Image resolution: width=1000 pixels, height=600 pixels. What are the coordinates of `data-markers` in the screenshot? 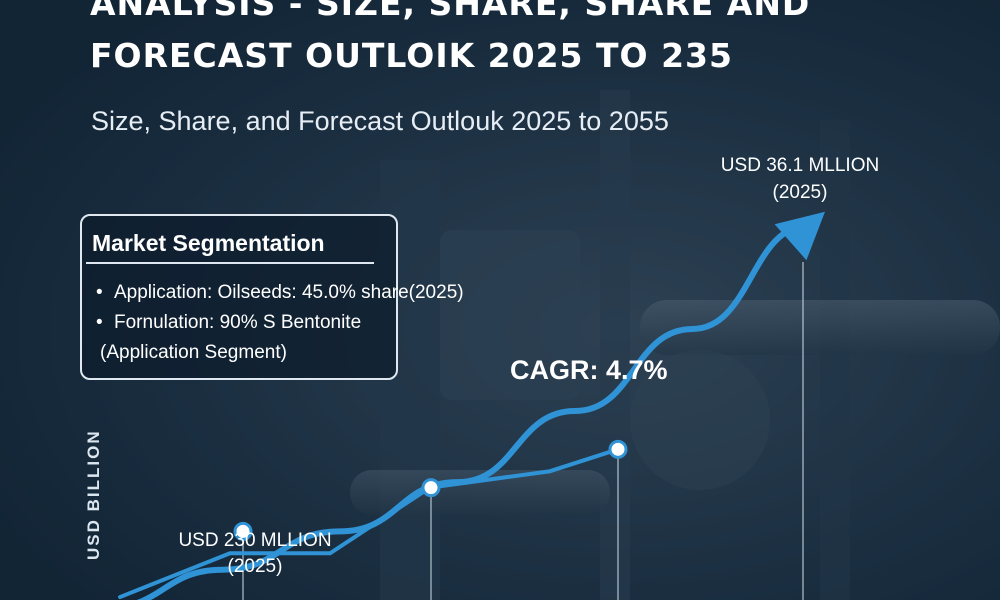 It's located at (430, 490).